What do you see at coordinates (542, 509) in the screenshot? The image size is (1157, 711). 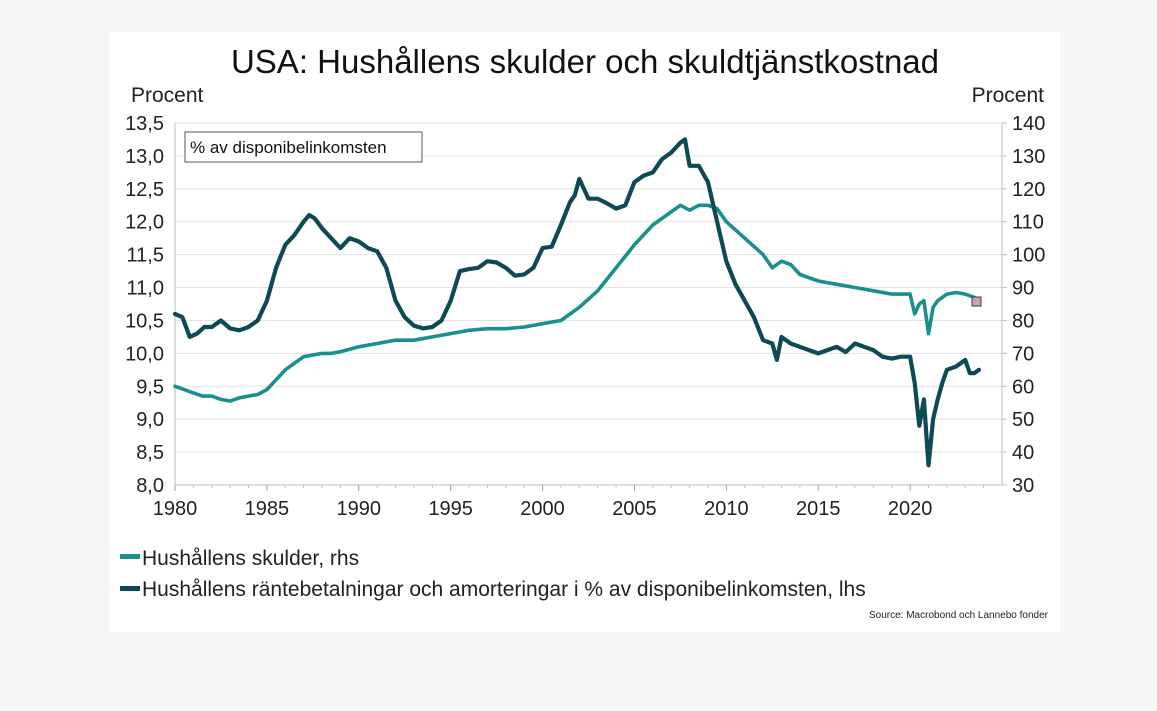 I see `x-tick-label: 2000` at bounding box center [542, 509].